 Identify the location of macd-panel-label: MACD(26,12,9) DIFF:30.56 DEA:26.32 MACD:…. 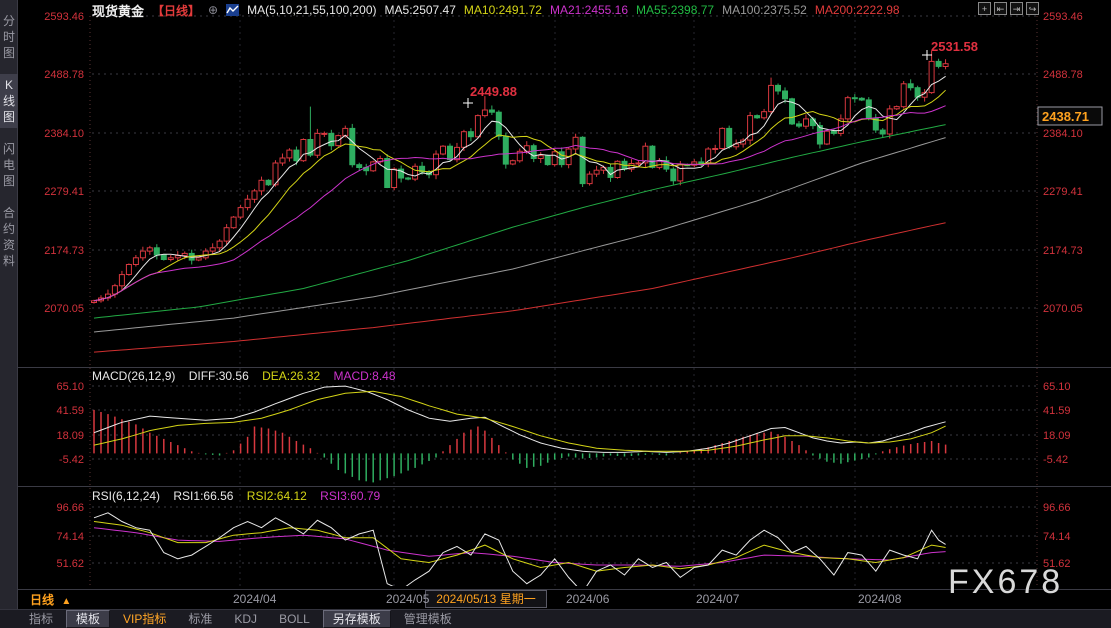
(249, 376).